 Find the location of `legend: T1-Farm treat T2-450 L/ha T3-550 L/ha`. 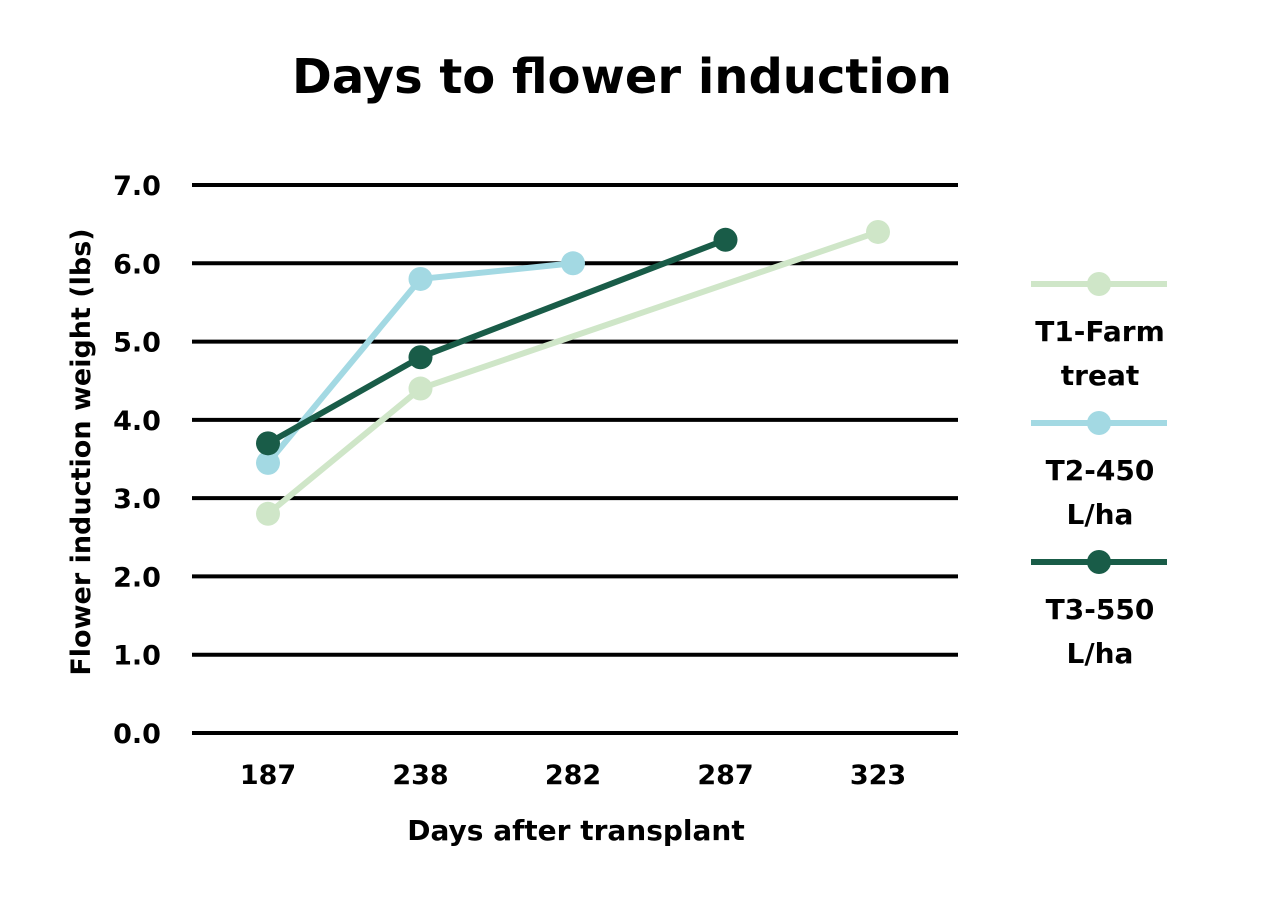

legend: T1-Farm treat T2-450 L/ha T3-550 L/ha is located at coordinates (1099, 471).